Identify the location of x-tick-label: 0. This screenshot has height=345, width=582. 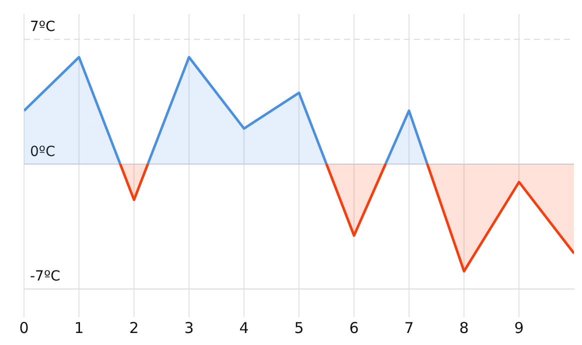
(24, 327).